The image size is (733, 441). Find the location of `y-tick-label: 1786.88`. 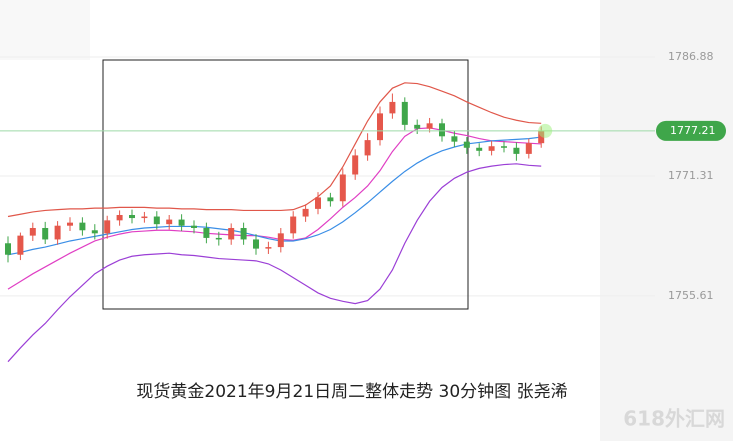

y-tick-label: 1786.88 is located at coordinates (691, 56).